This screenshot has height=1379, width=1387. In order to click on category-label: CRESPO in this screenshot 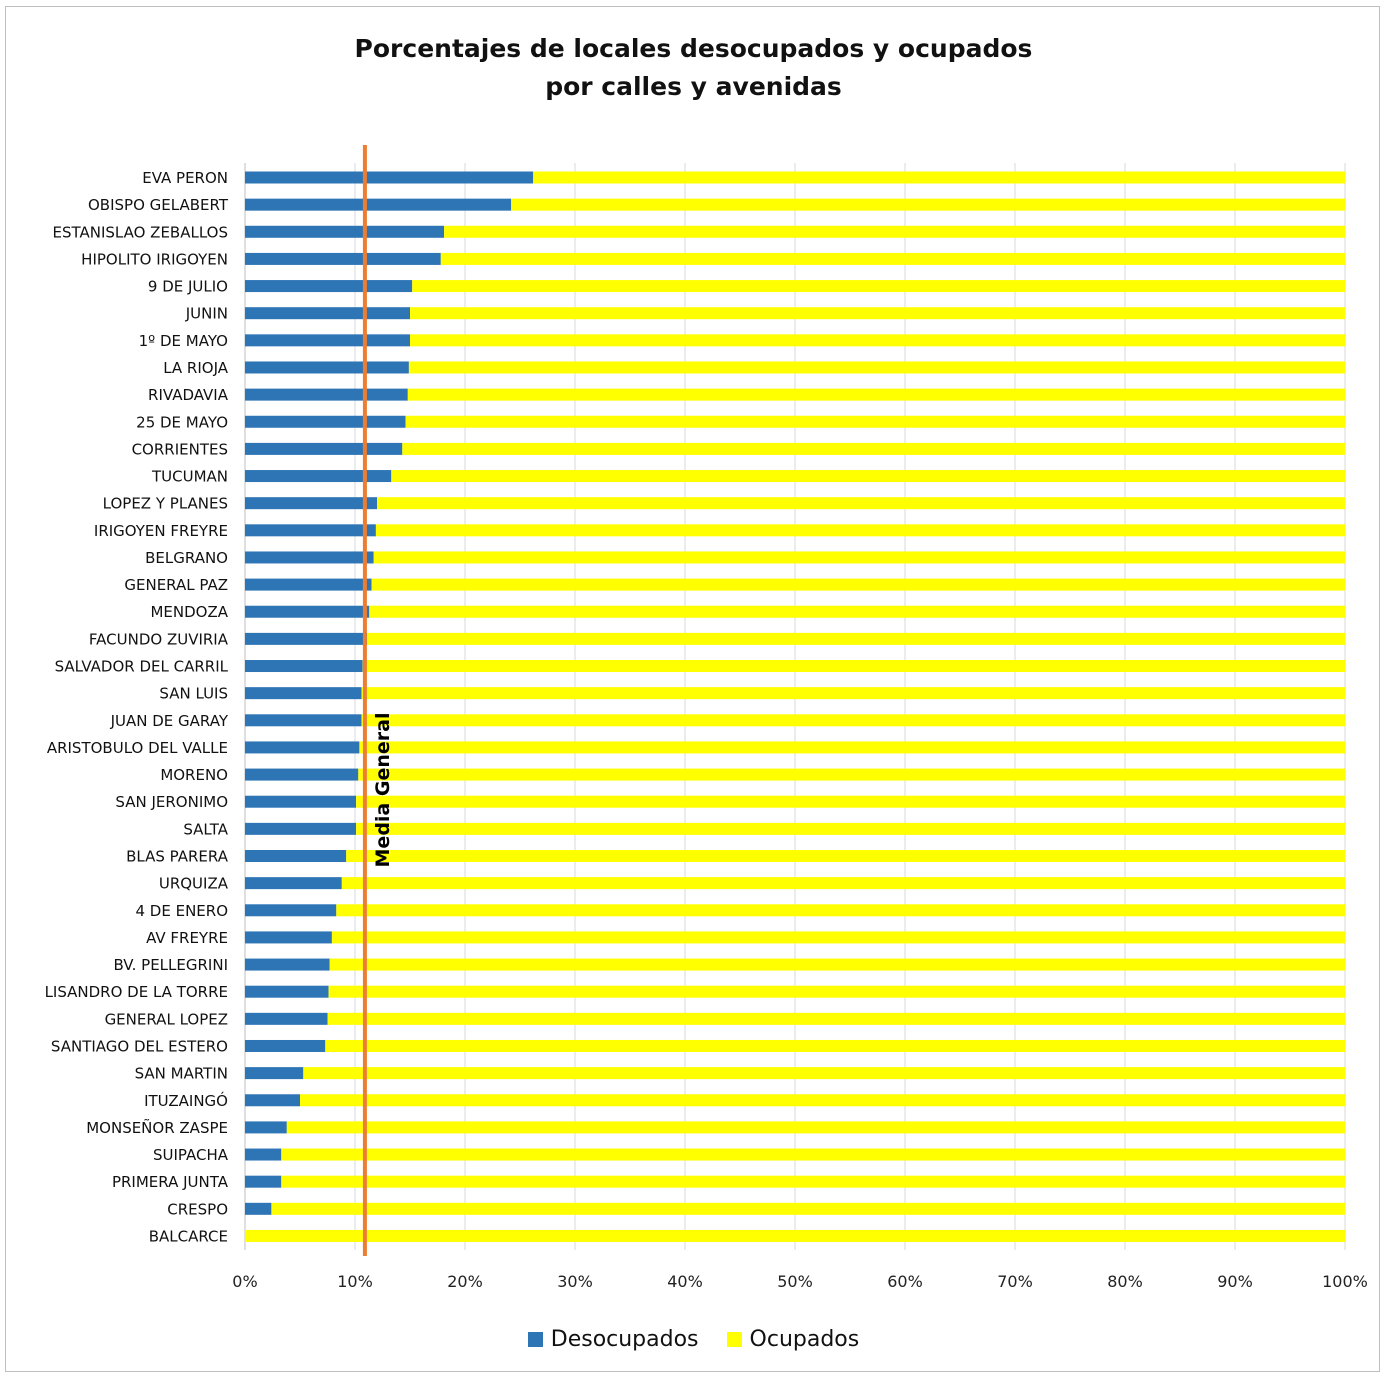, I will do `click(197, 1209)`.